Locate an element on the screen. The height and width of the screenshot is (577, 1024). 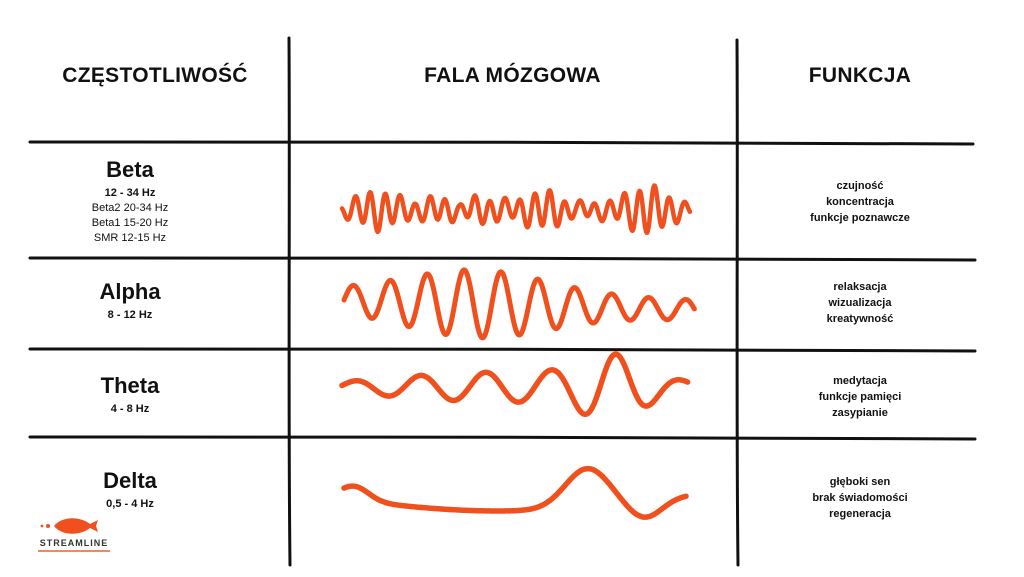
function-item: funkcje pamięci is located at coordinates (860, 397).